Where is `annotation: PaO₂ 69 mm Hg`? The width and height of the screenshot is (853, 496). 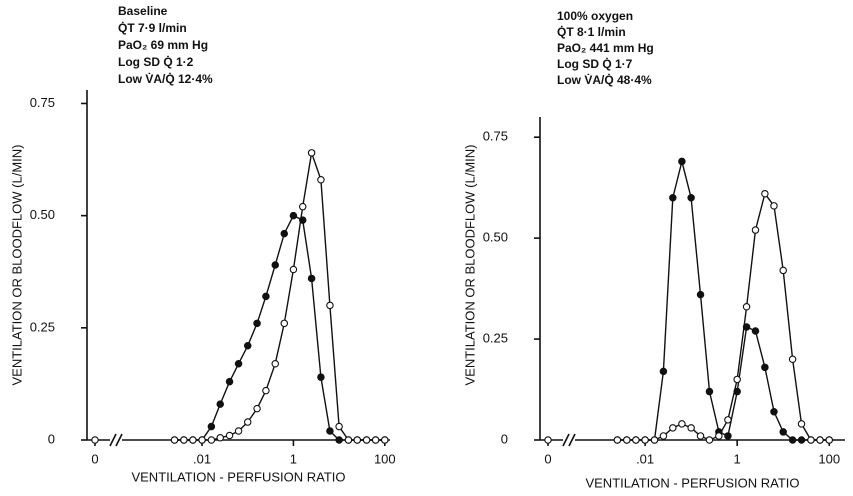 annotation: PaO₂ 69 mm Hg is located at coordinates (163, 45).